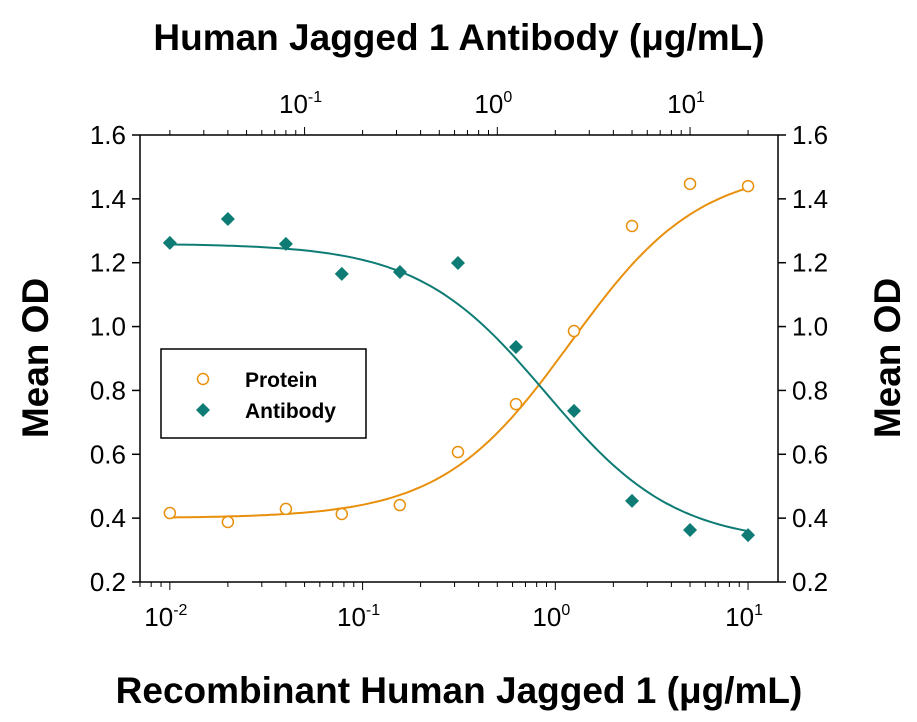 This screenshot has height=722, width=917. Describe the element at coordinates (887, 358) in the screenshot. I see `y-axis-title-right: Mean OD` at that location.